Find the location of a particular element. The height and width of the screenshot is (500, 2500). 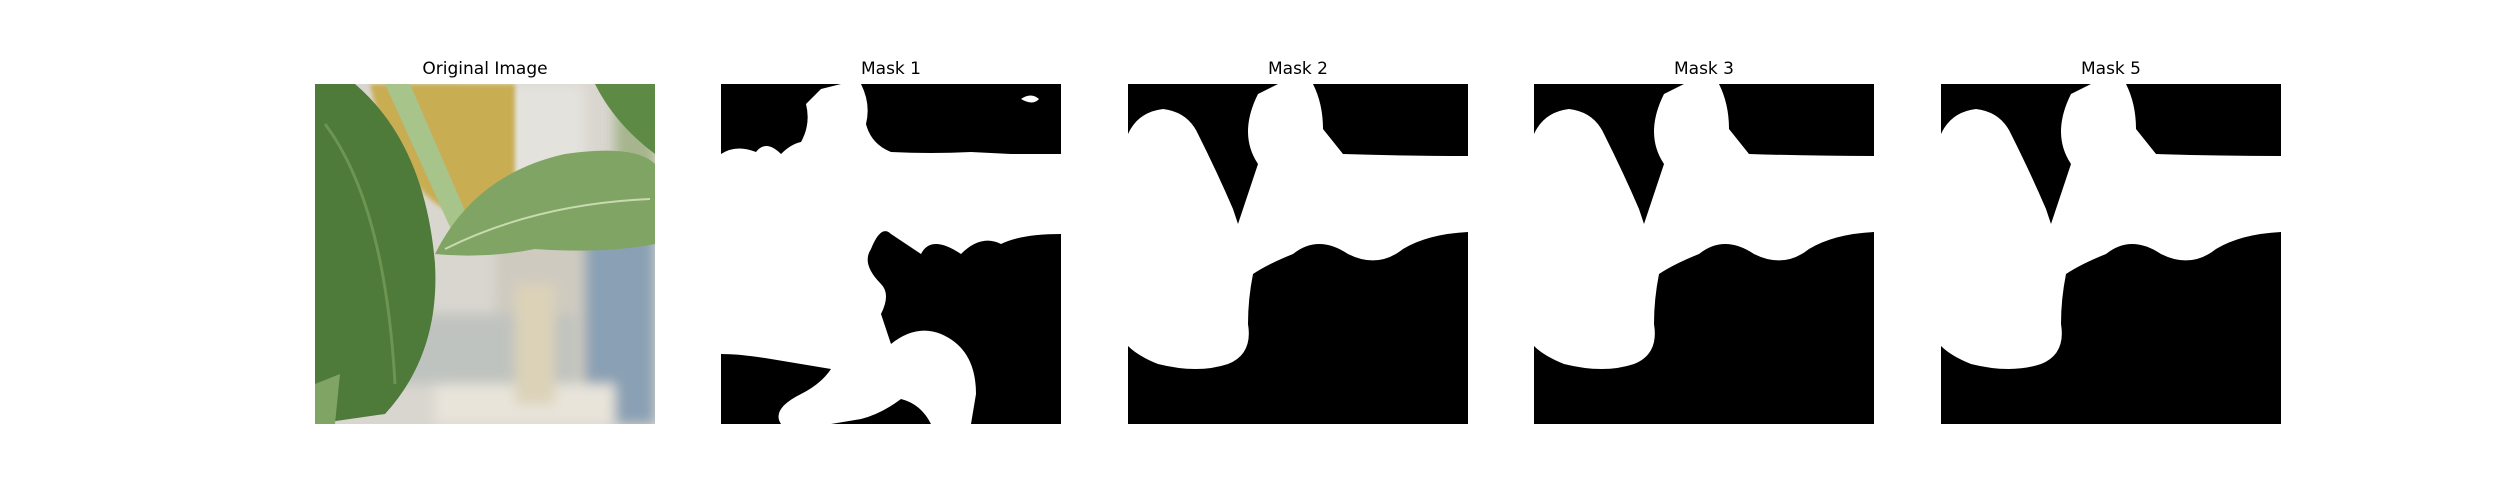

panel-title: Mask 1 is located at coordinates (890, 69).